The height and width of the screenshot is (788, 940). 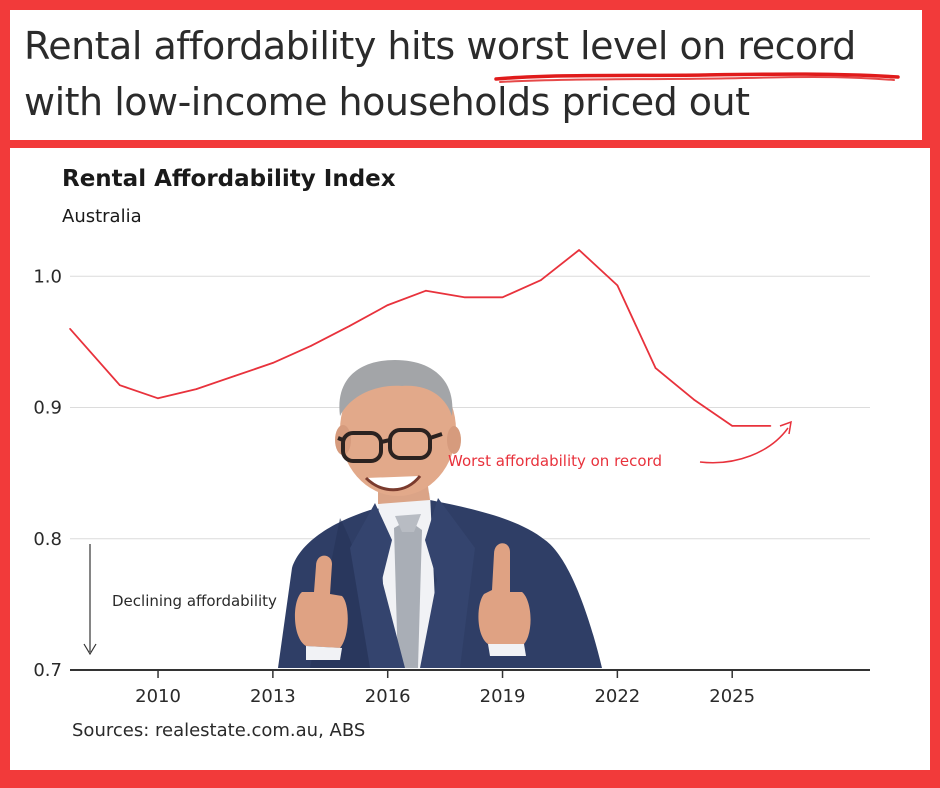 What do you see at coordinates (744, 445) in the screenshot?
I see `annotation-arrow-curve` at bounding box center [744, 445].